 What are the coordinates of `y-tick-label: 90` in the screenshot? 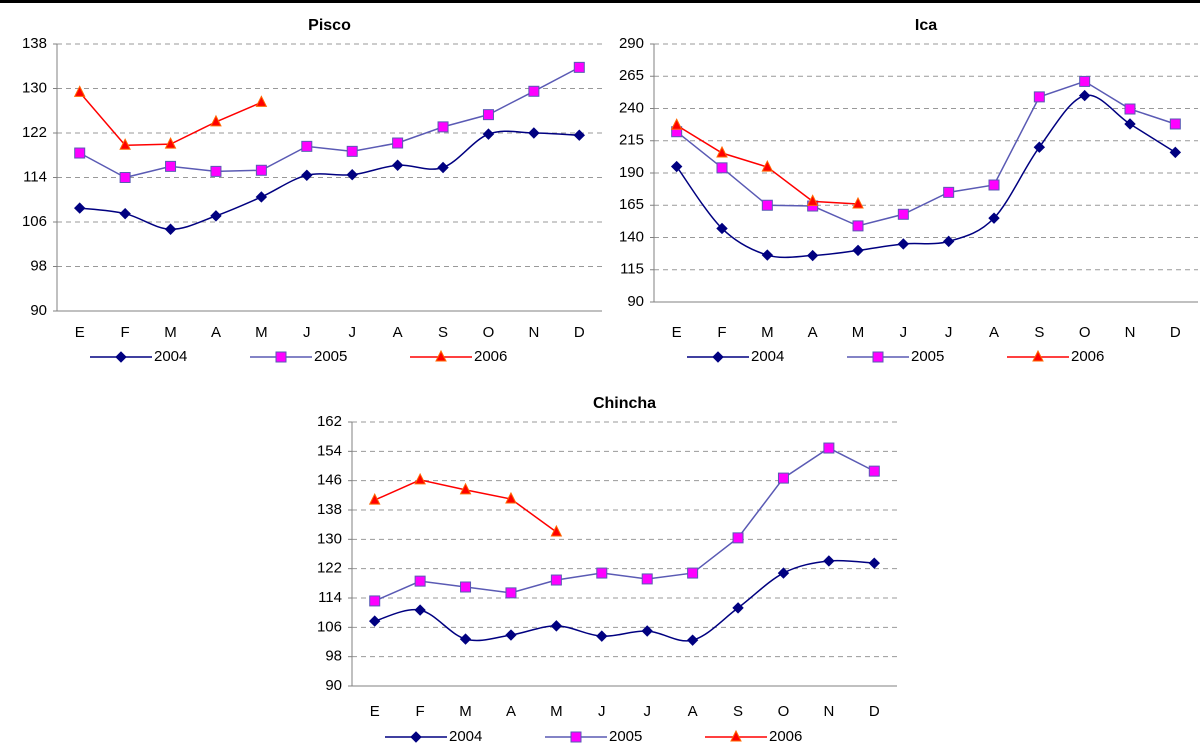 It's located at (333, 685).